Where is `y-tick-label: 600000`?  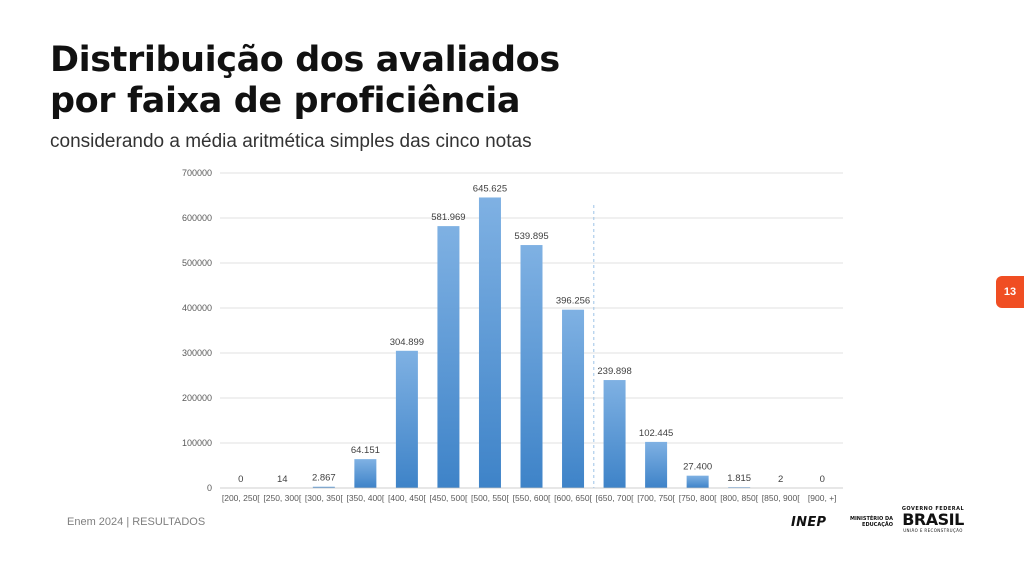 y-tick-label: 600000 is located at coordinates (197, 218).